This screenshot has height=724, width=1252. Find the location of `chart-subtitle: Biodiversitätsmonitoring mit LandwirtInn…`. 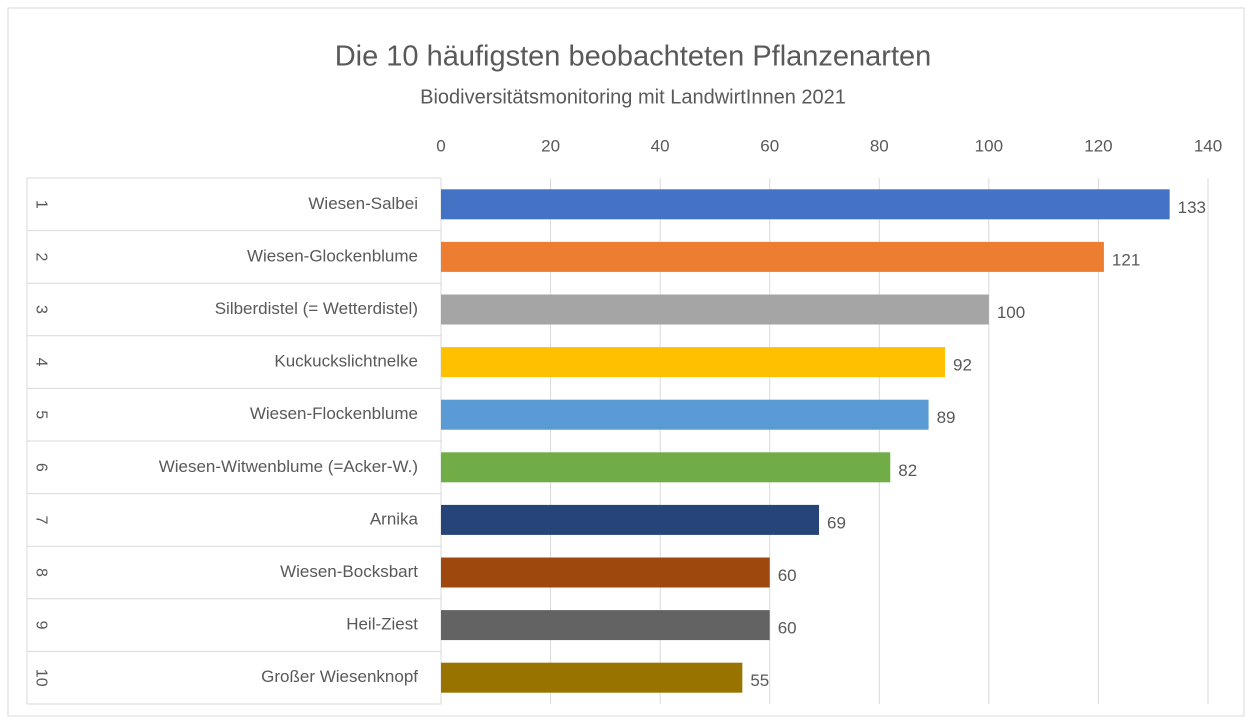

chart-subtitle: Biodiversitätsmonitoring mit LandwirtInn… is located at coordinates (633, 97).